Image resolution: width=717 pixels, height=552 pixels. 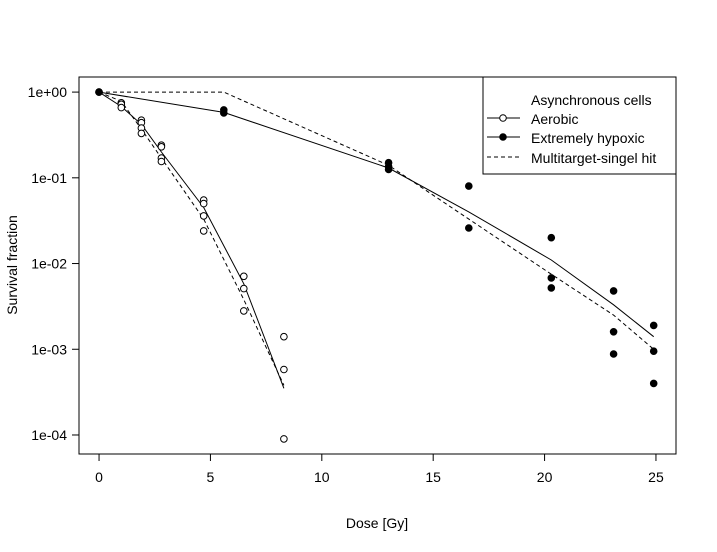 What do you see at coordinates (545, 477) in the screenshot?
I see `x-tick-label: 20` at bounding box center [545, 477].